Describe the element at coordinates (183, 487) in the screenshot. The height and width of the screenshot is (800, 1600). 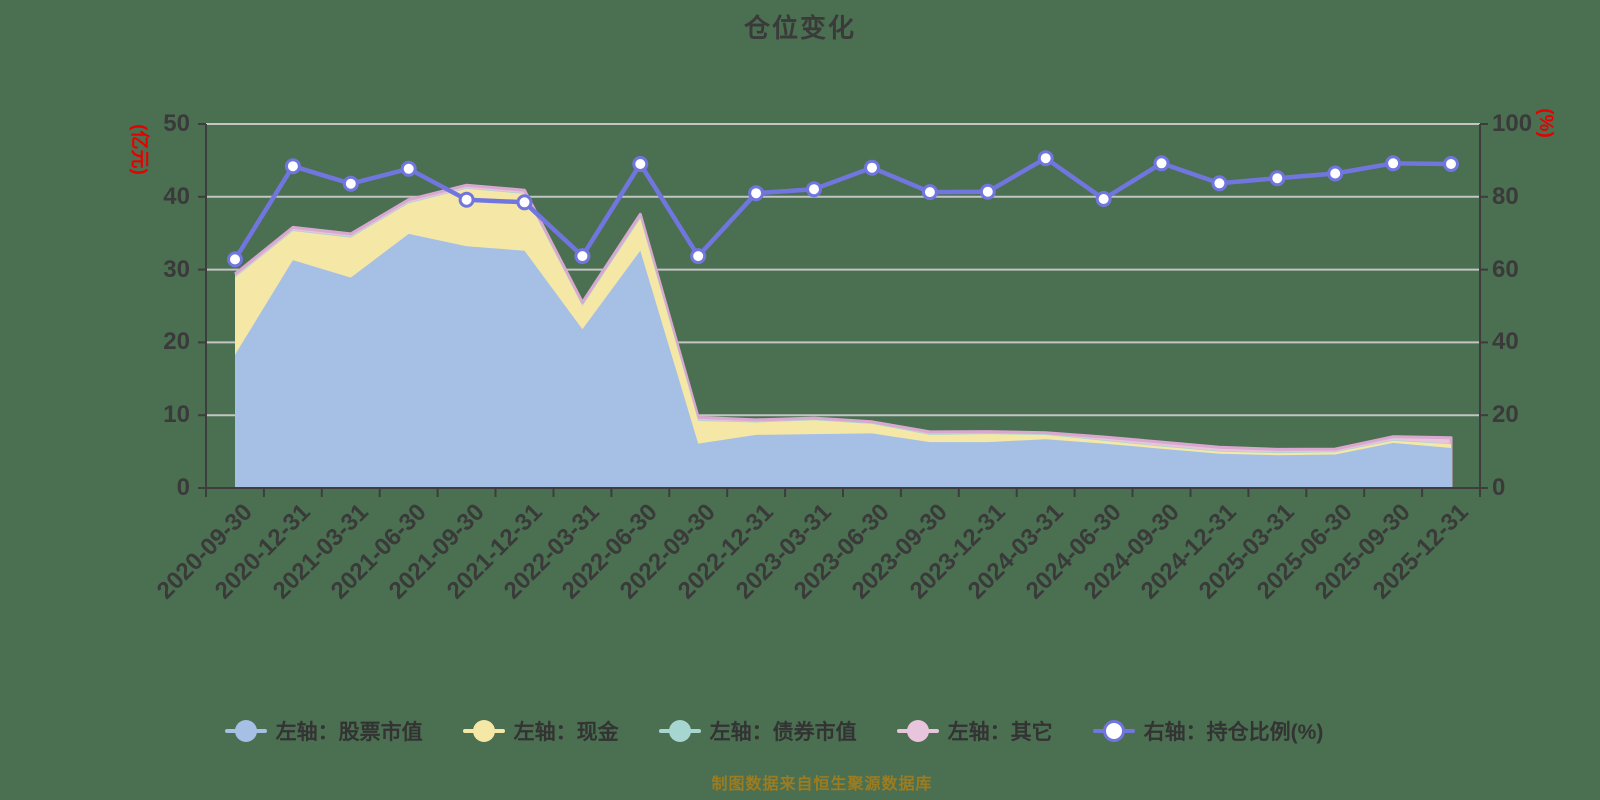
I see `left-axis-tick-label: 0` at that location.